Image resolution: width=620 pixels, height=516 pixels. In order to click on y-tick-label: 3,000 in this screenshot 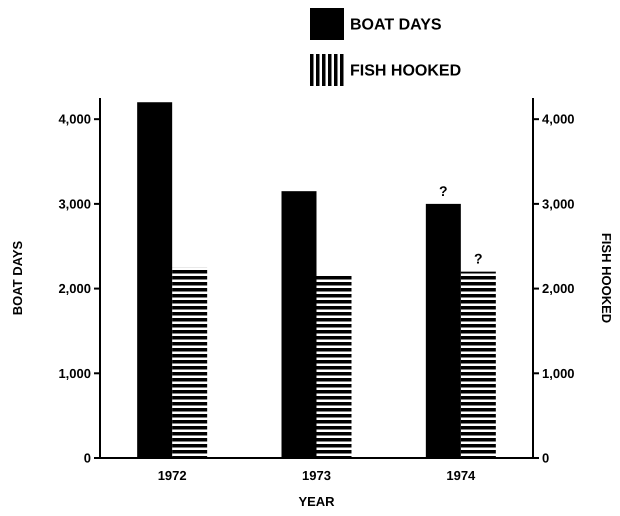, I will do `click(74, 204)`.